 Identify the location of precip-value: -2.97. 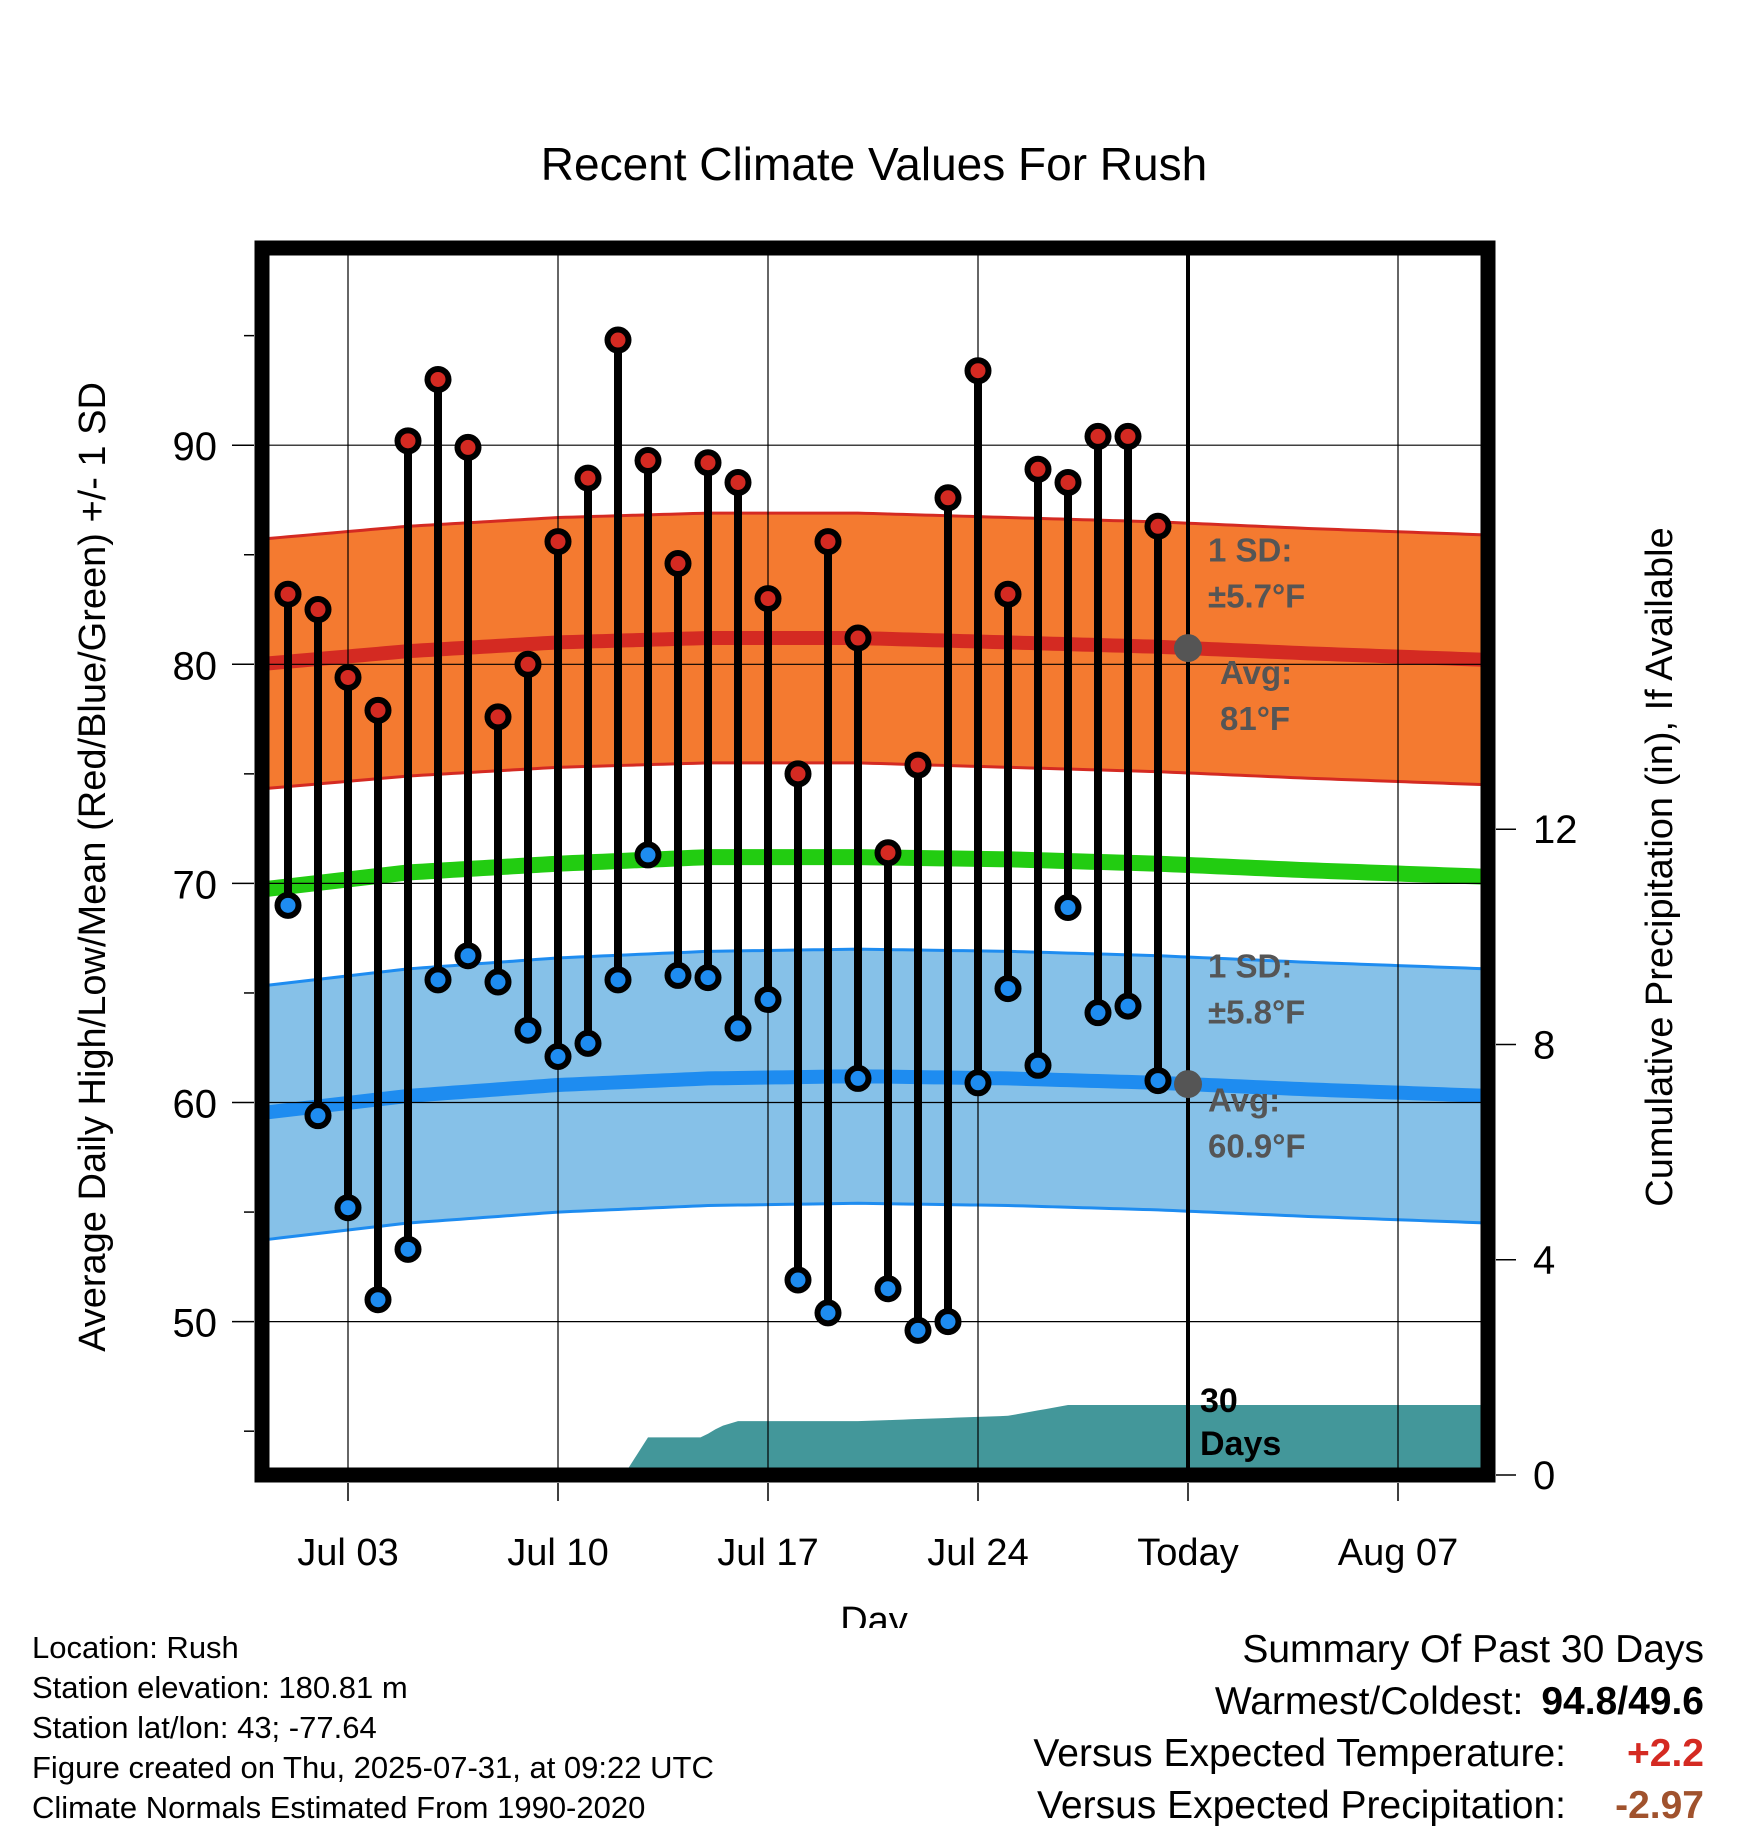
(1659, 1805).